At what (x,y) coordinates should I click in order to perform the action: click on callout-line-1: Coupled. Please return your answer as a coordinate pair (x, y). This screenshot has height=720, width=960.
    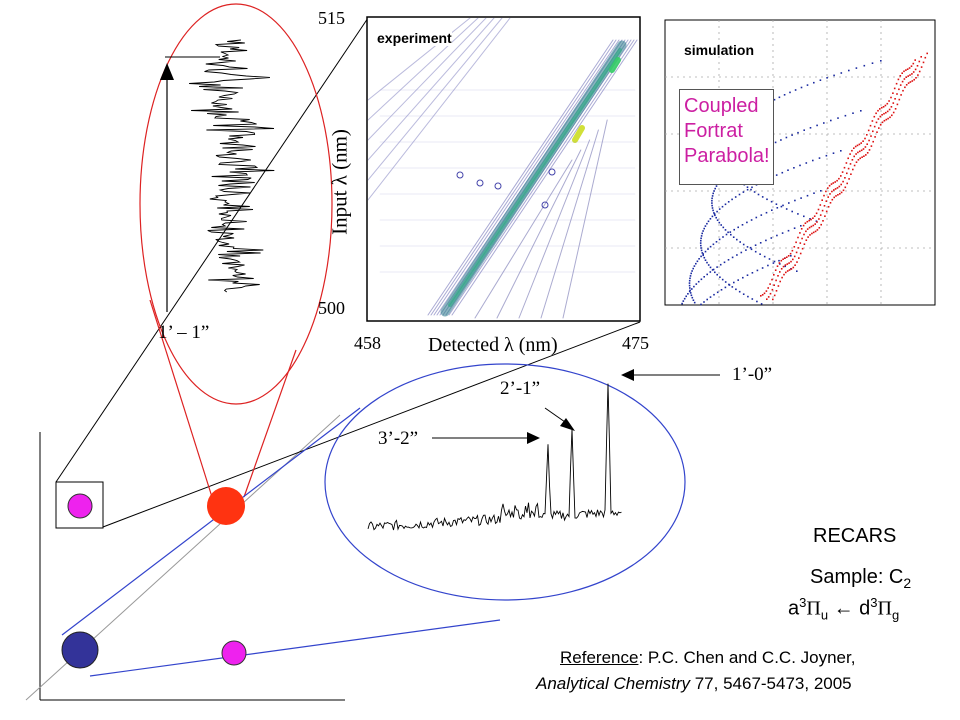
    Looking at the image, I should click on (721, 106).